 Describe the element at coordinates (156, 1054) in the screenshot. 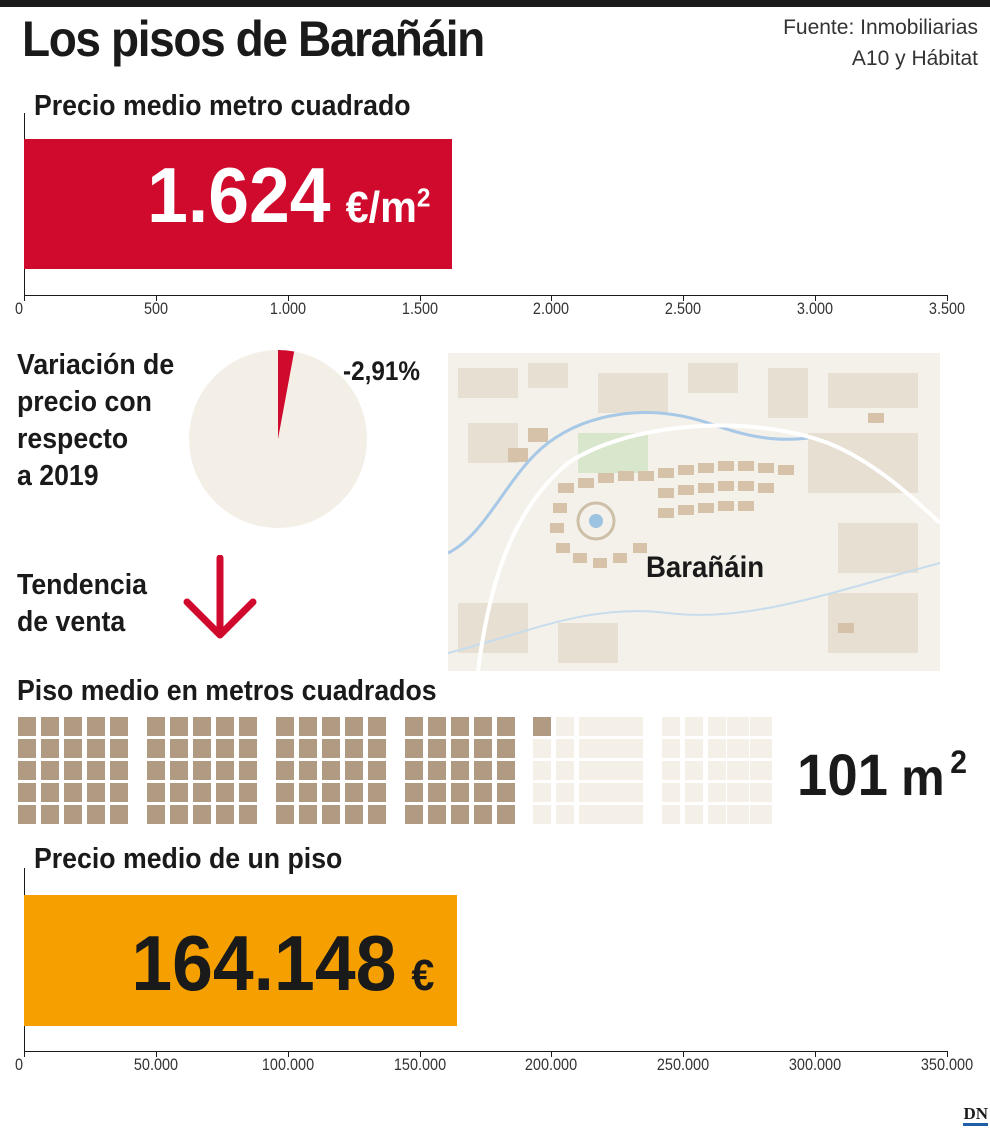

I see `price-flat-tick-mark` at that location.